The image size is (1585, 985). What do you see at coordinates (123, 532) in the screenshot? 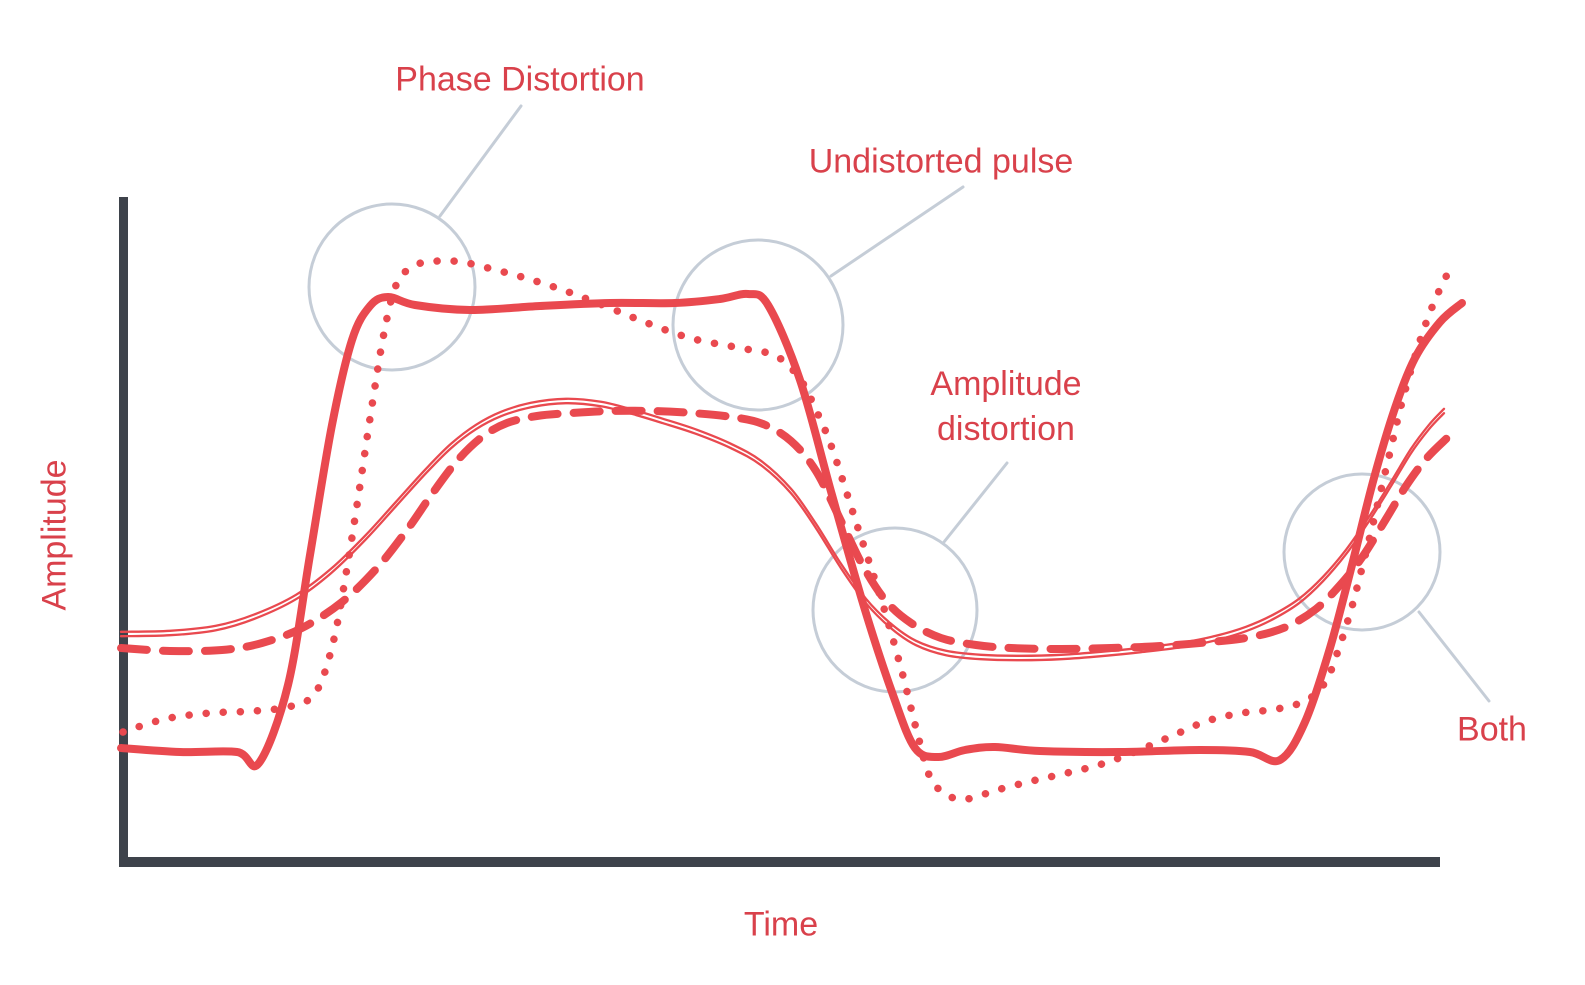
I see `y-axis-line` at bounding box center [123, 532].